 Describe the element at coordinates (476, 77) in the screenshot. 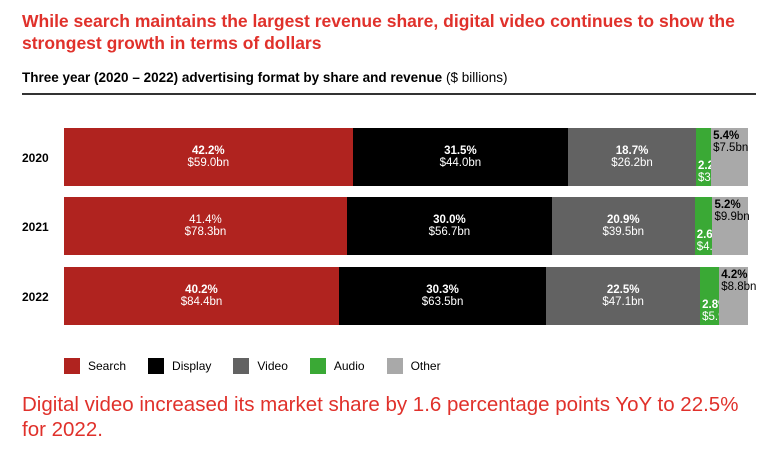

I see `subtitle-unit: ($ billions)` at that location.